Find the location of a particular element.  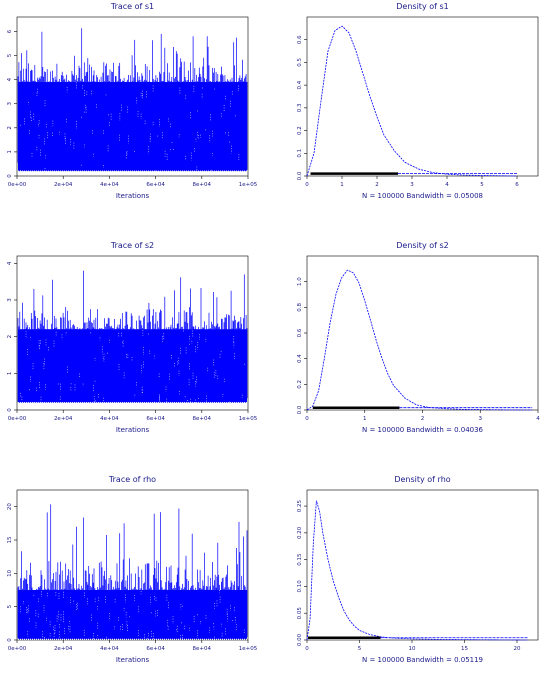

density-s2-ytick-label: 0.0 is located at coordinates (300, 409).